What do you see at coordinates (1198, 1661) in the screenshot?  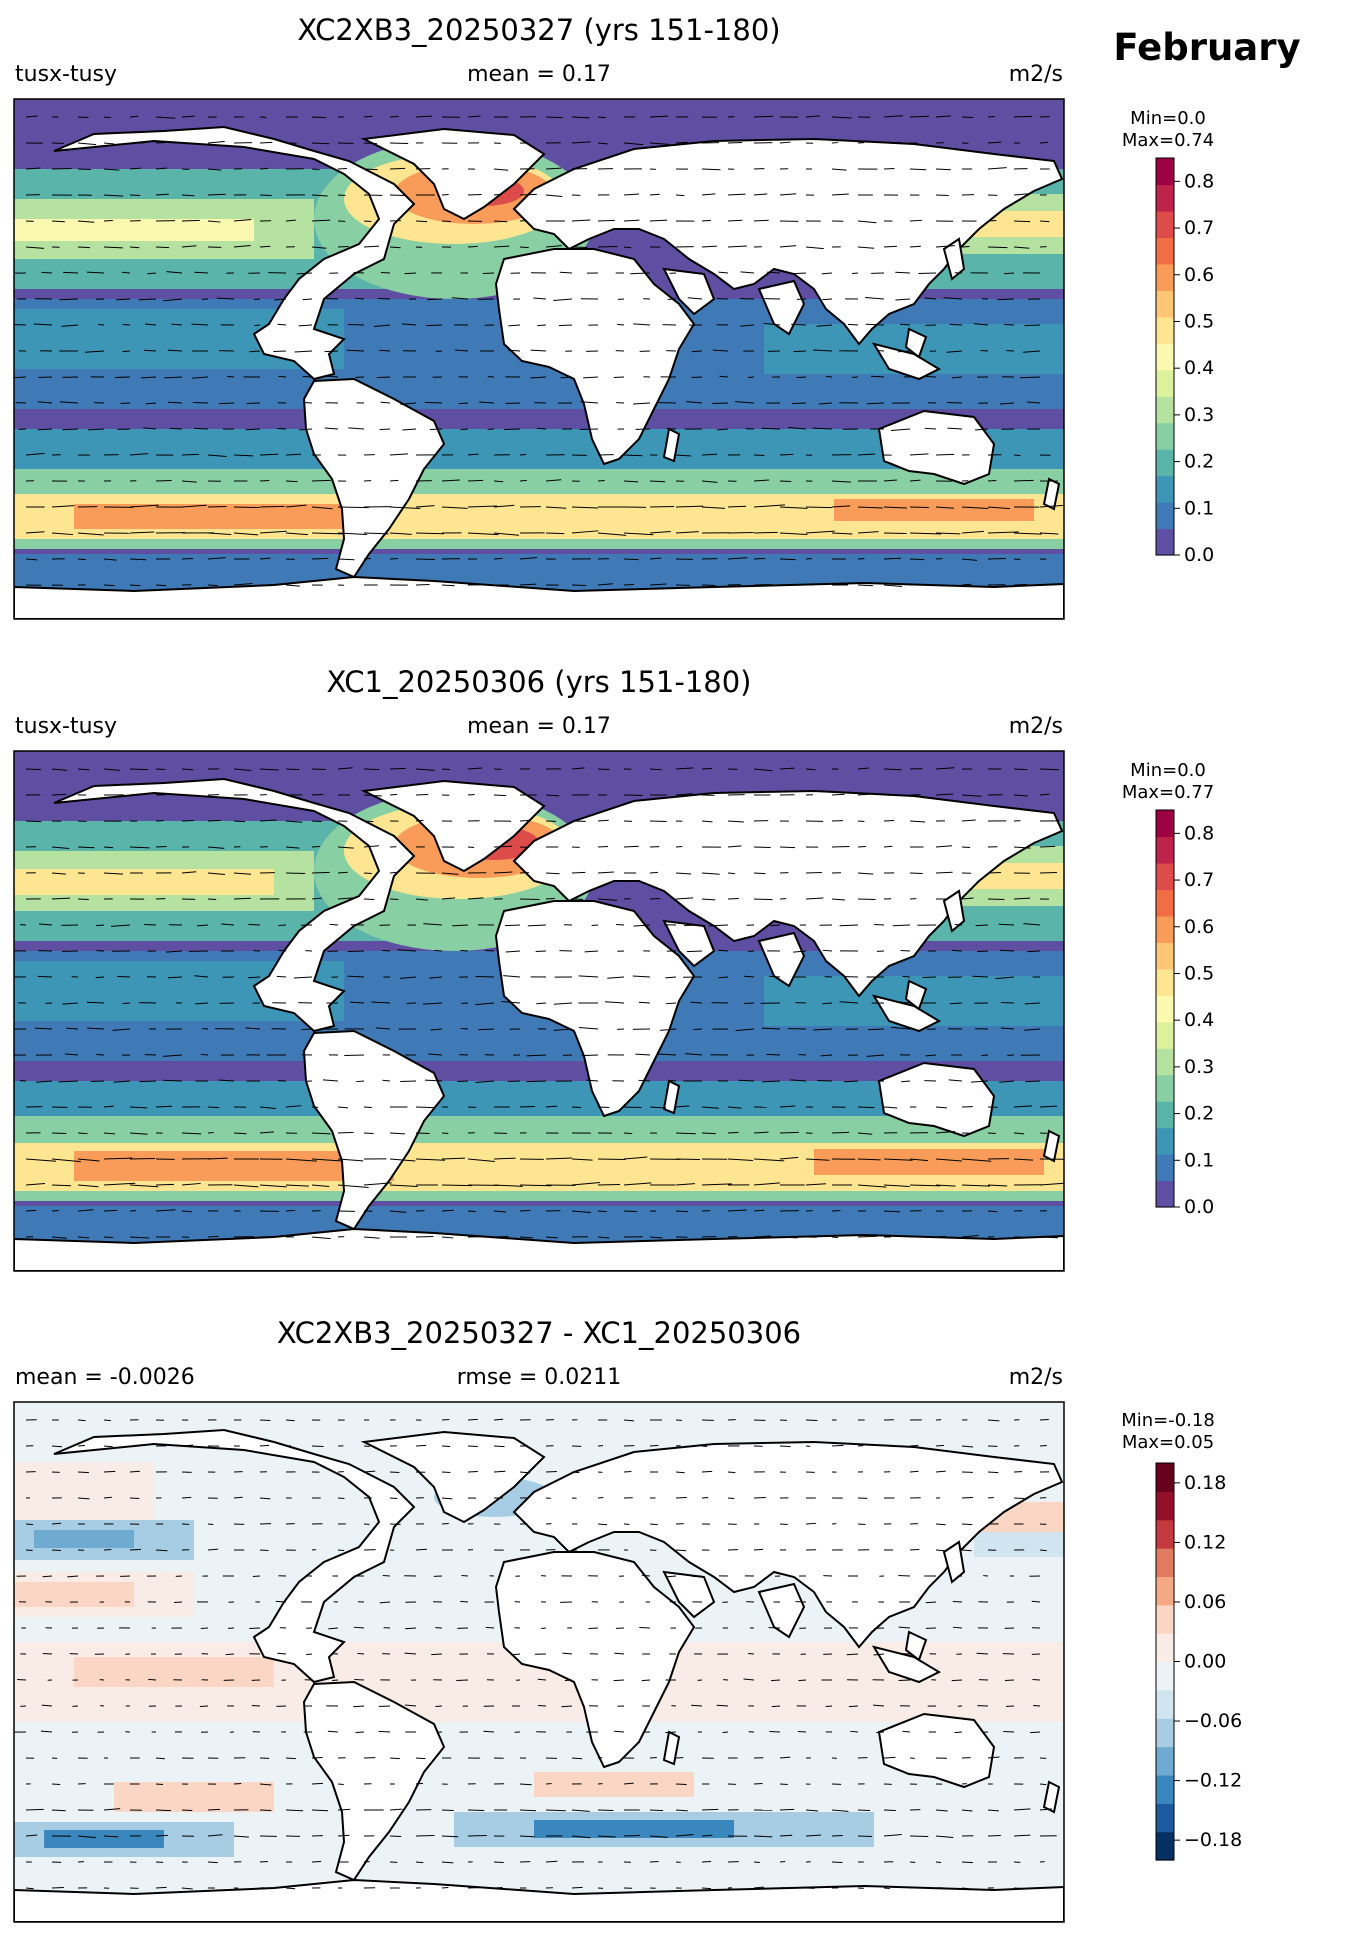 I see `colorbar-difference: 0.18 0.12 0.06 0.00 −0.06 −0.12 −0.18` at bounding box center [1198, 1661].